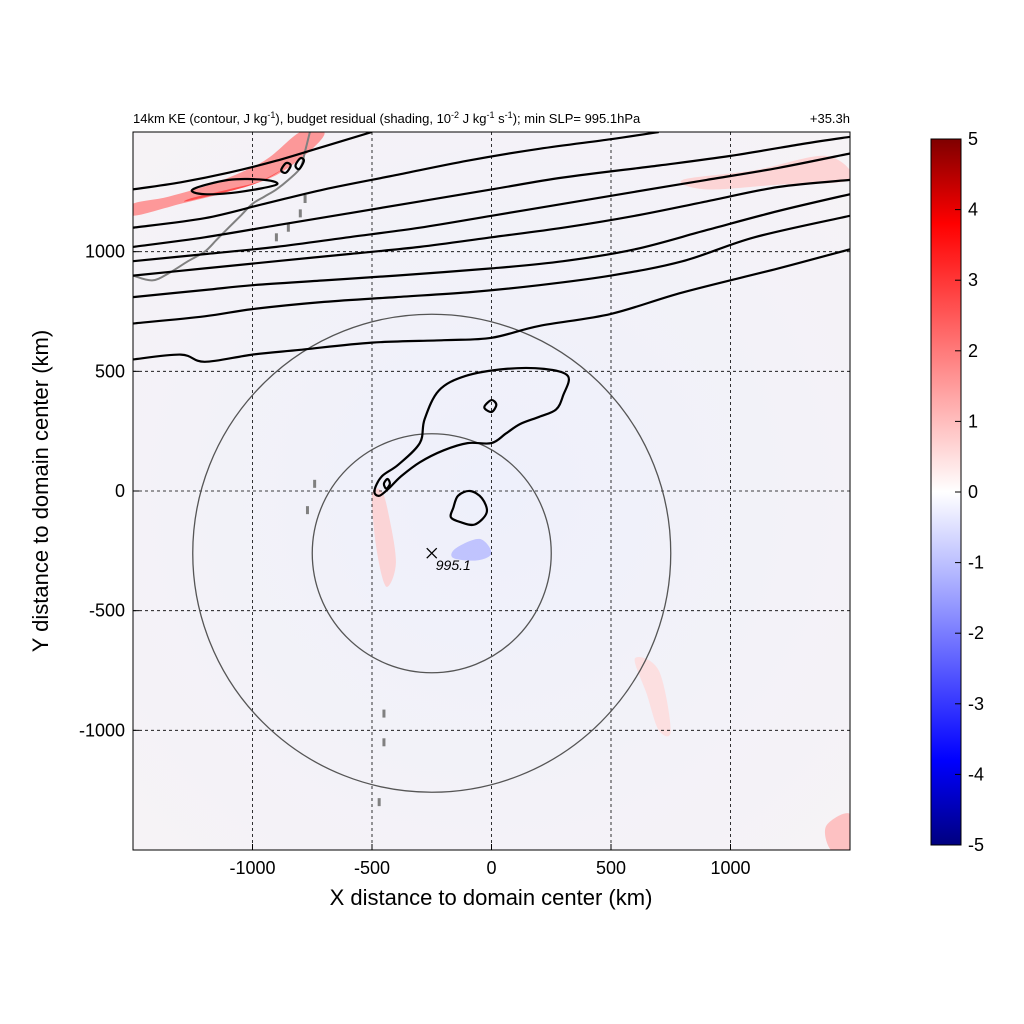 Image resolution: width=1024 pixels, height=1024 pixels. Describe the element at coordinates (491, 897) in the screenshot. I see `x-axis-label: X distance to domain center (km)` at that location.